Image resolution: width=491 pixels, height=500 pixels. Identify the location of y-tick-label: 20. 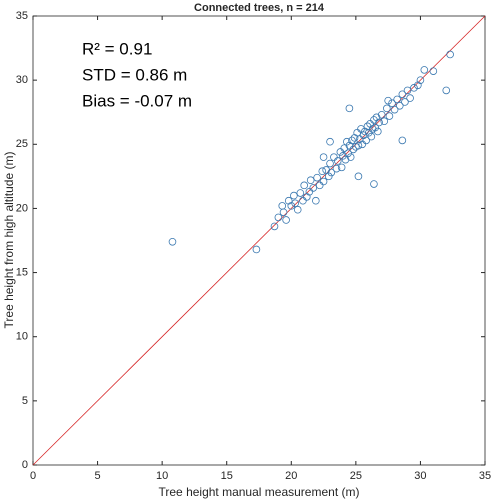
(22, 208).